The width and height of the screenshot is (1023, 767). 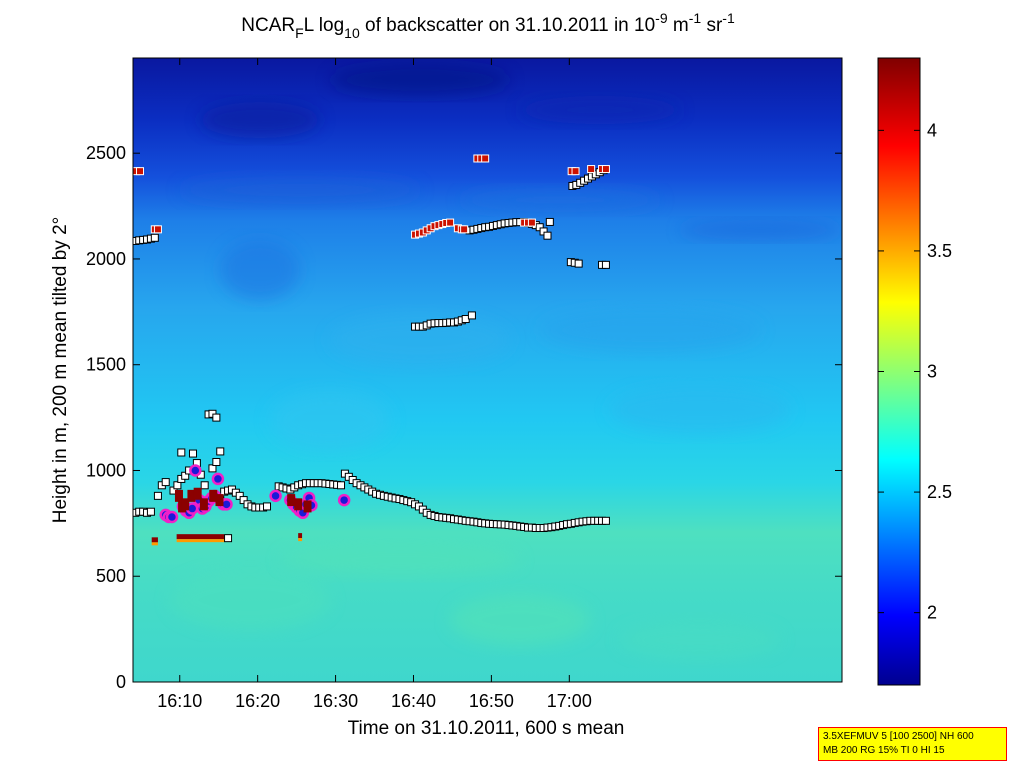 What do you see at coordinates (486, 728) in the screenshot?
I see `x-axis-label: Time on 31.10.2011, 600 s mean` at bounding box center [486, 728].